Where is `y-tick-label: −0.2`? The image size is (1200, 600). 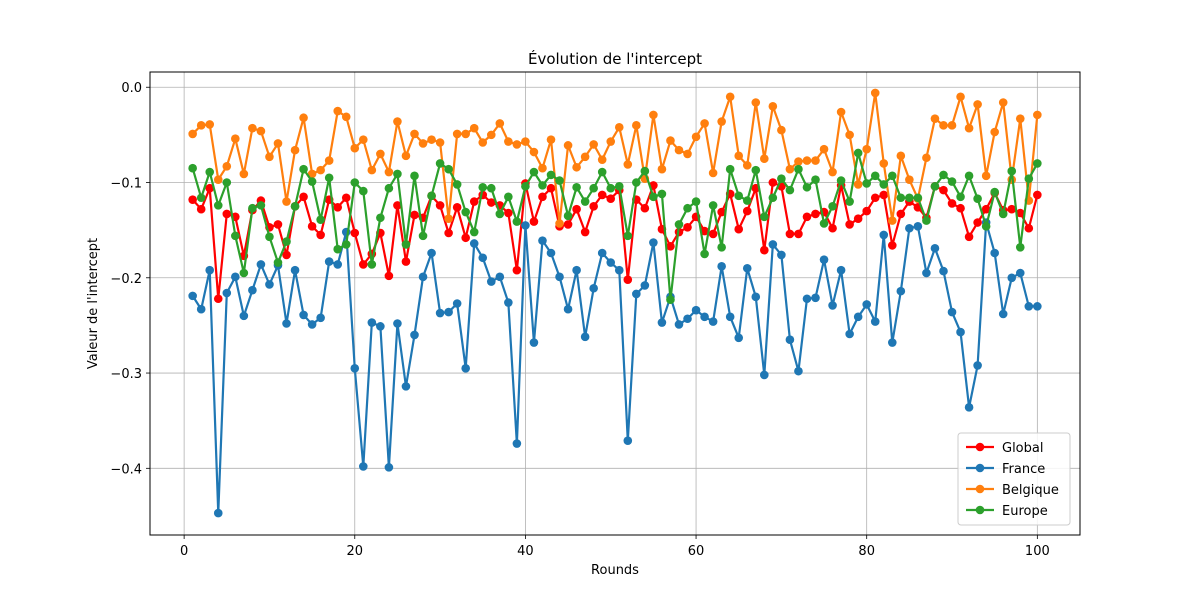 y-tick-label: −0.2 is located at coordinates (126, 279).